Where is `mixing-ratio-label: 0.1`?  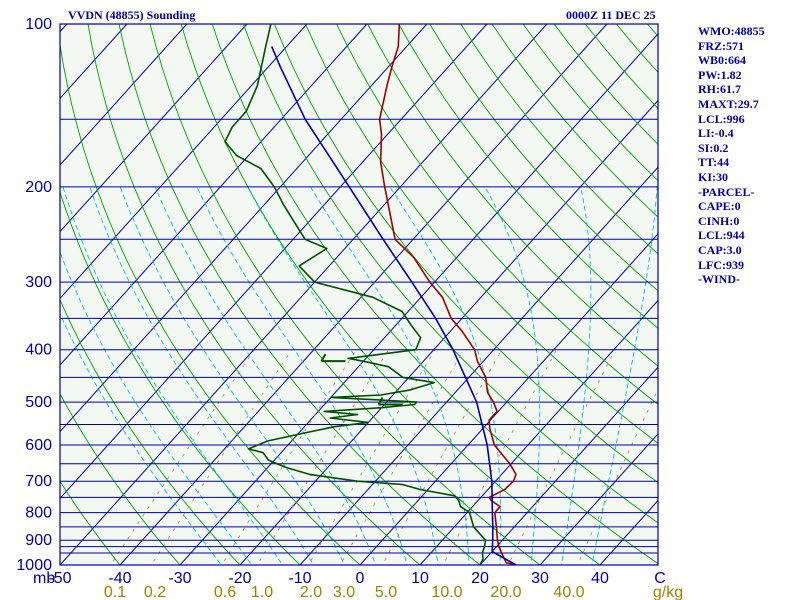 mixing-ratio-label: 0.1 is located at coordinates (115, 592).